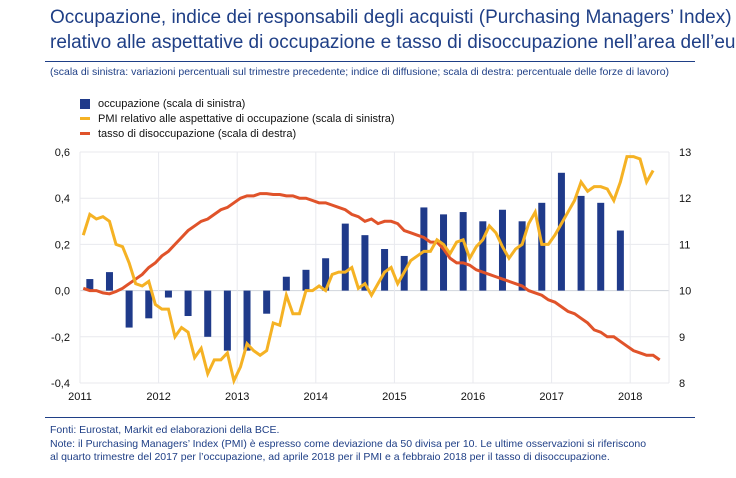 This screenshot has width=736, height=478. What do you see at coordinates (62, 199) in the screenshot?
I see `y-left-tick-label: 0,4` at bounding box center [62, 199].